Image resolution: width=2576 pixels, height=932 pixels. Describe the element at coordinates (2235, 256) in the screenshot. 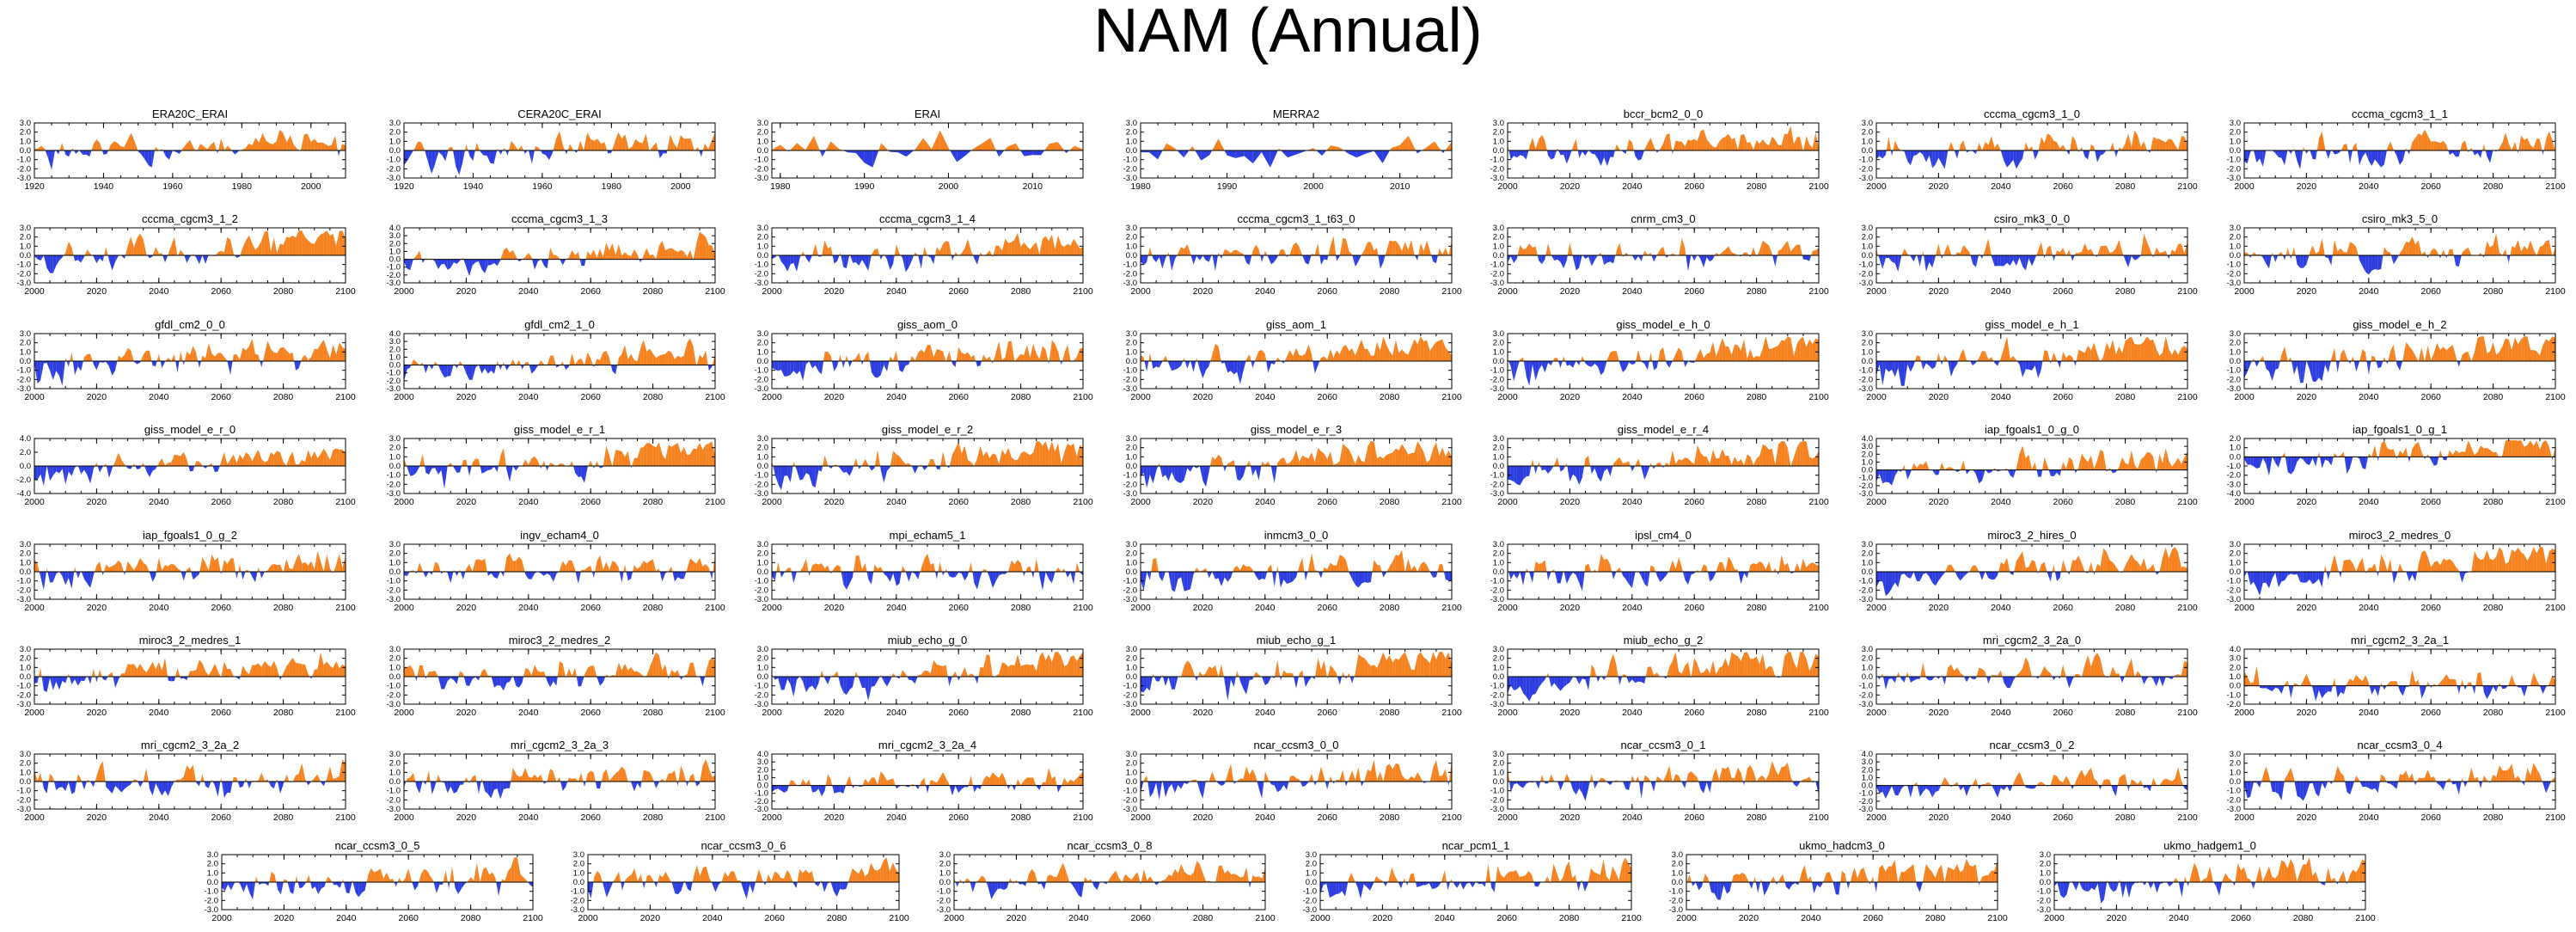

I see `y-tick-label: 0.0` at that location.